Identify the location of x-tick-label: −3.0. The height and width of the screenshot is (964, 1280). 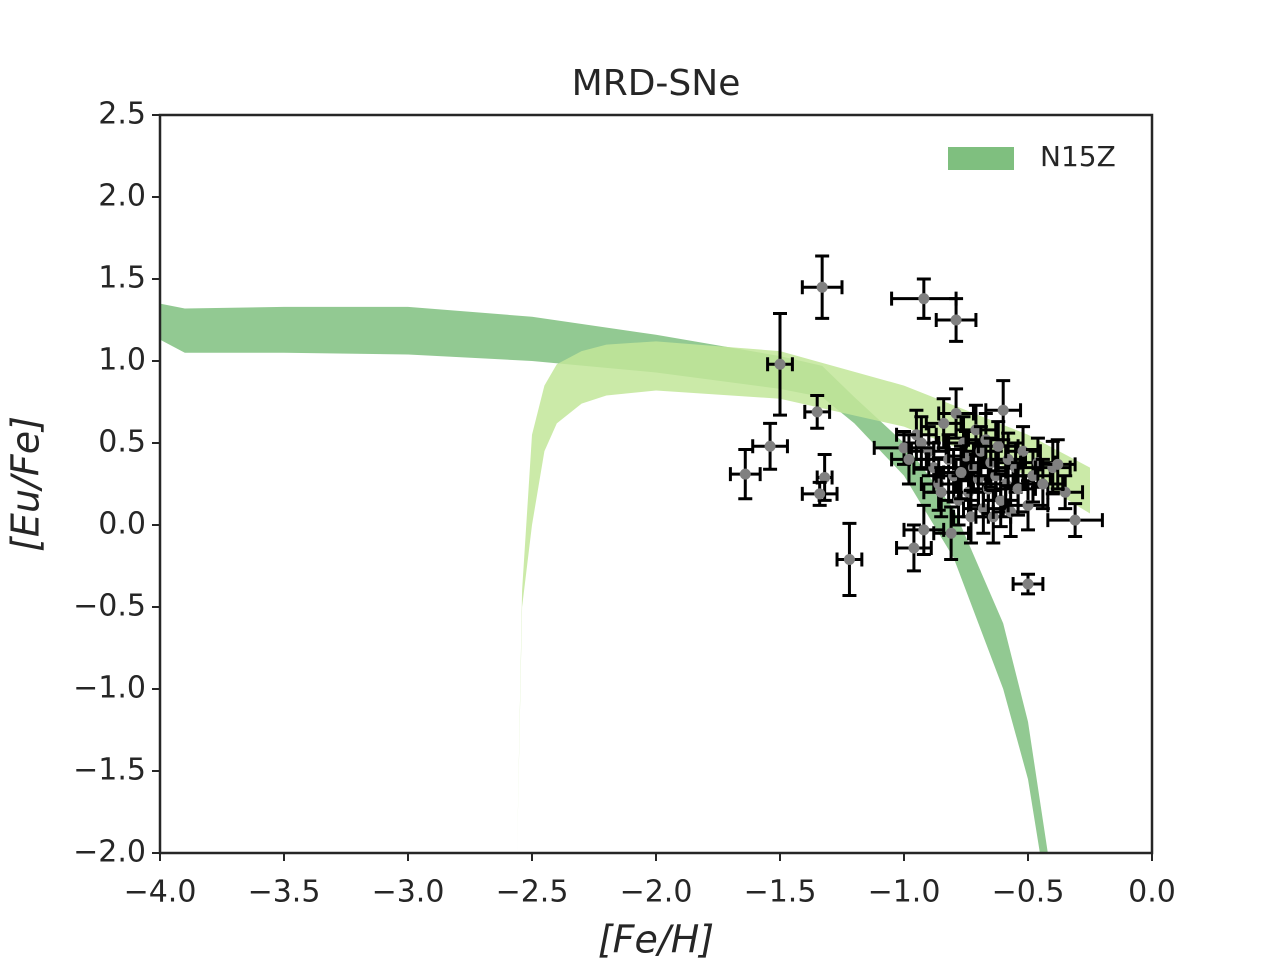
(408, 892).